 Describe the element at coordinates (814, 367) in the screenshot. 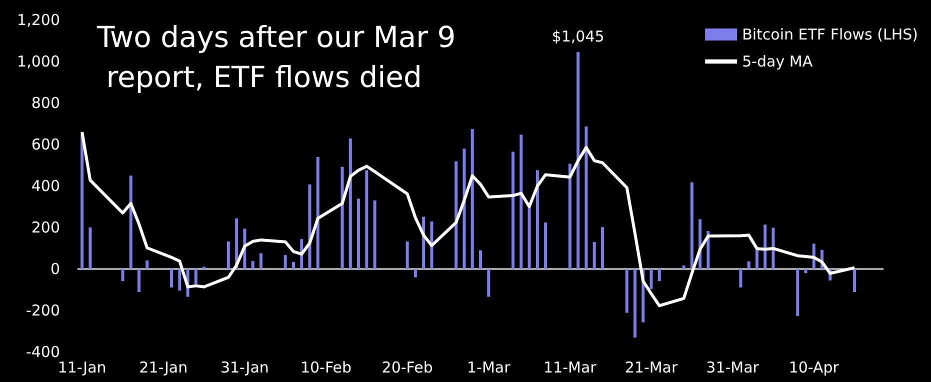

I see `x-tick-label: 10-Apr` at that location.